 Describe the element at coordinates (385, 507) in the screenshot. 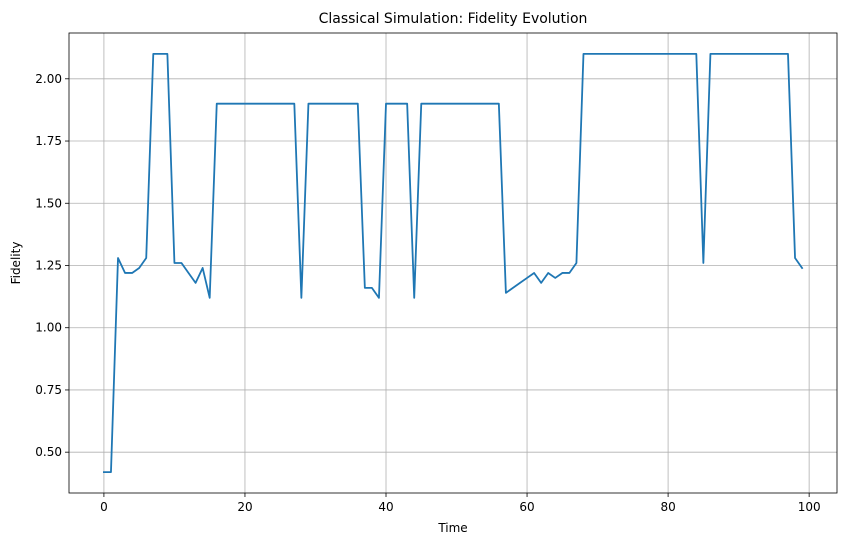

I see `x-tick-label: 40` at that location.